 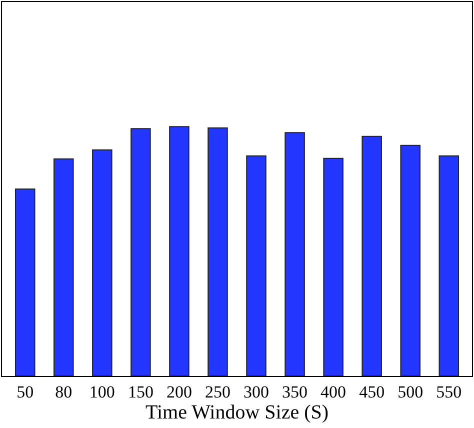 What do you see at coordinates (333, 392) in the screenshot?
I see `x-tick-label: 400` at bounding box center [333, 392].